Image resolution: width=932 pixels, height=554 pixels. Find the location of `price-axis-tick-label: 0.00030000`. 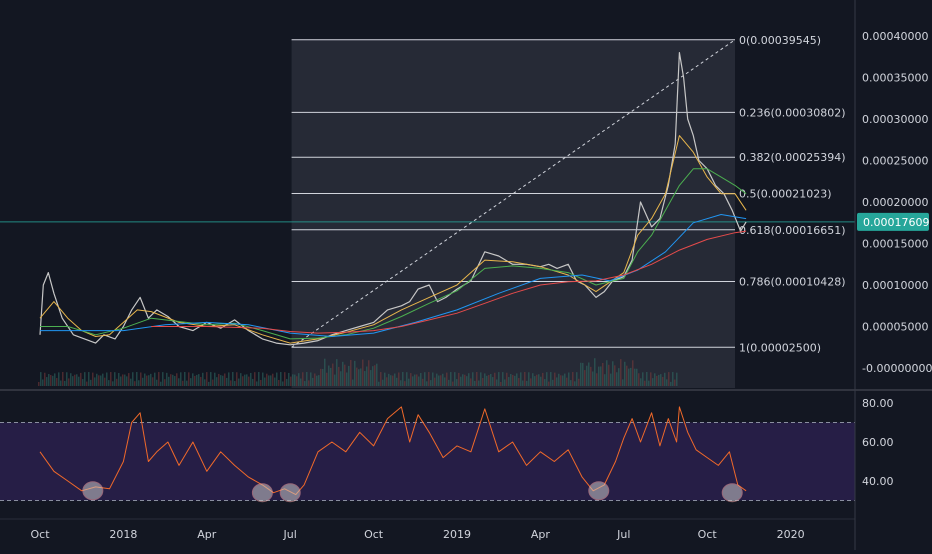

price-axis-tick-label: 0.00030000 is located at coordinates (895, 119).